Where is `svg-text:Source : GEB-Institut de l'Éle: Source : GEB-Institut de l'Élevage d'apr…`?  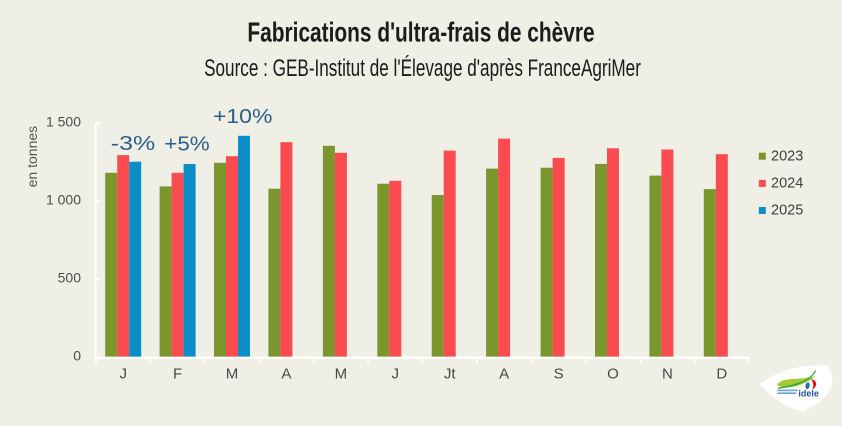 svg-text:Source : GEB-Institut de l'Éle: Source : GEB-Institut de l'Élevage d'apr… is located at coordinates (422, 68).